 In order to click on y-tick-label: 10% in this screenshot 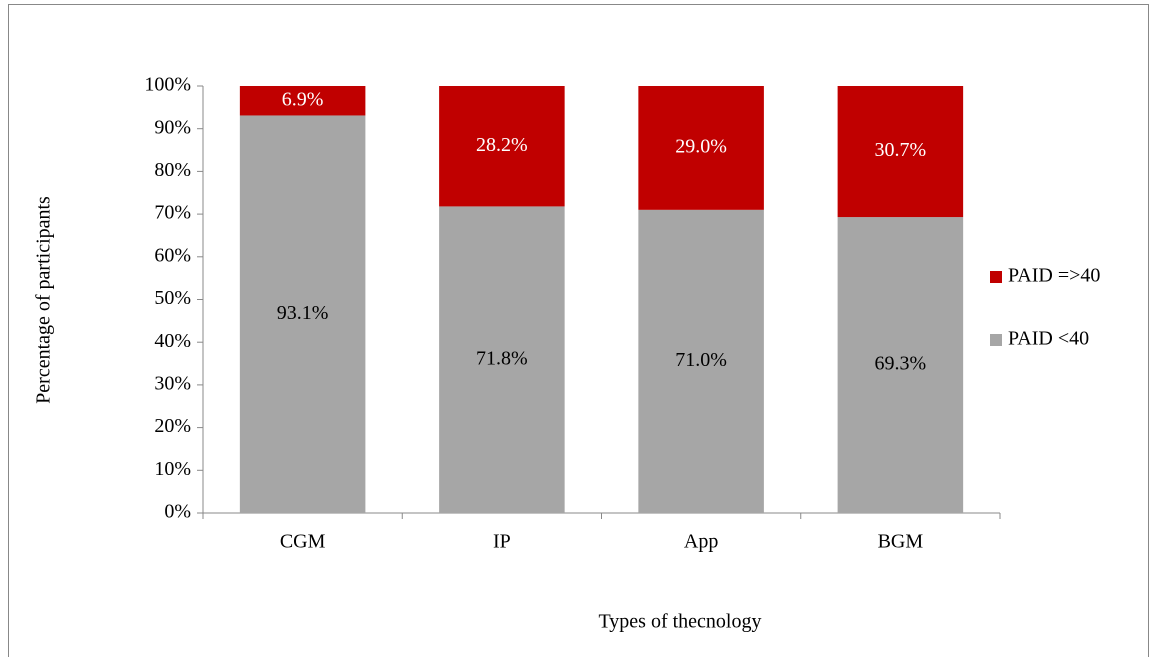, I will do `click(172, 469)`.